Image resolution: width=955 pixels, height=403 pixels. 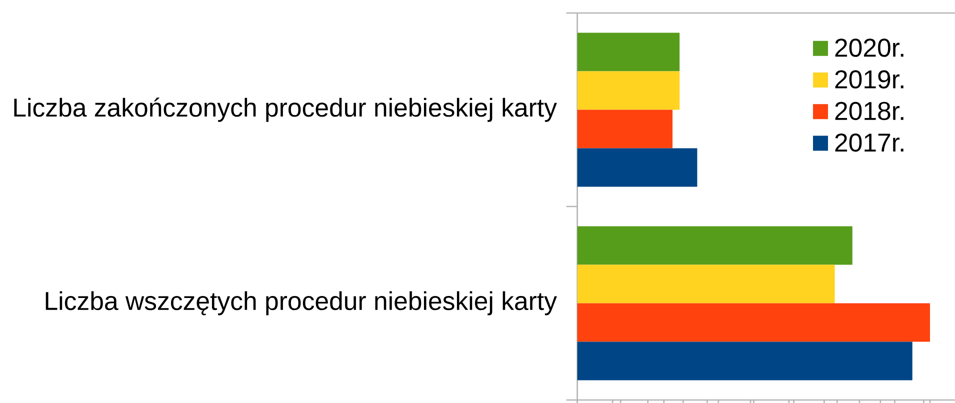 I want to click on y-tick-label: Liczba wszczętych procedur niebieskiej karty, so click(x=301, y=303).